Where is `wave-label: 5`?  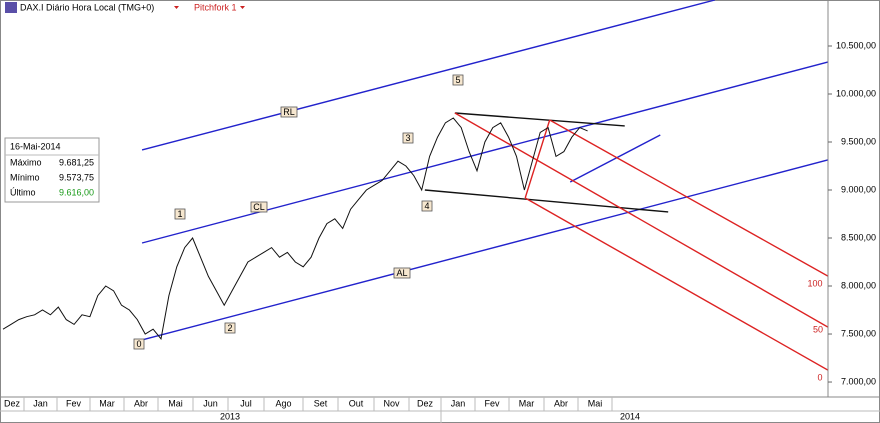
wave-label: 5 is located at coordinates (457, 80).